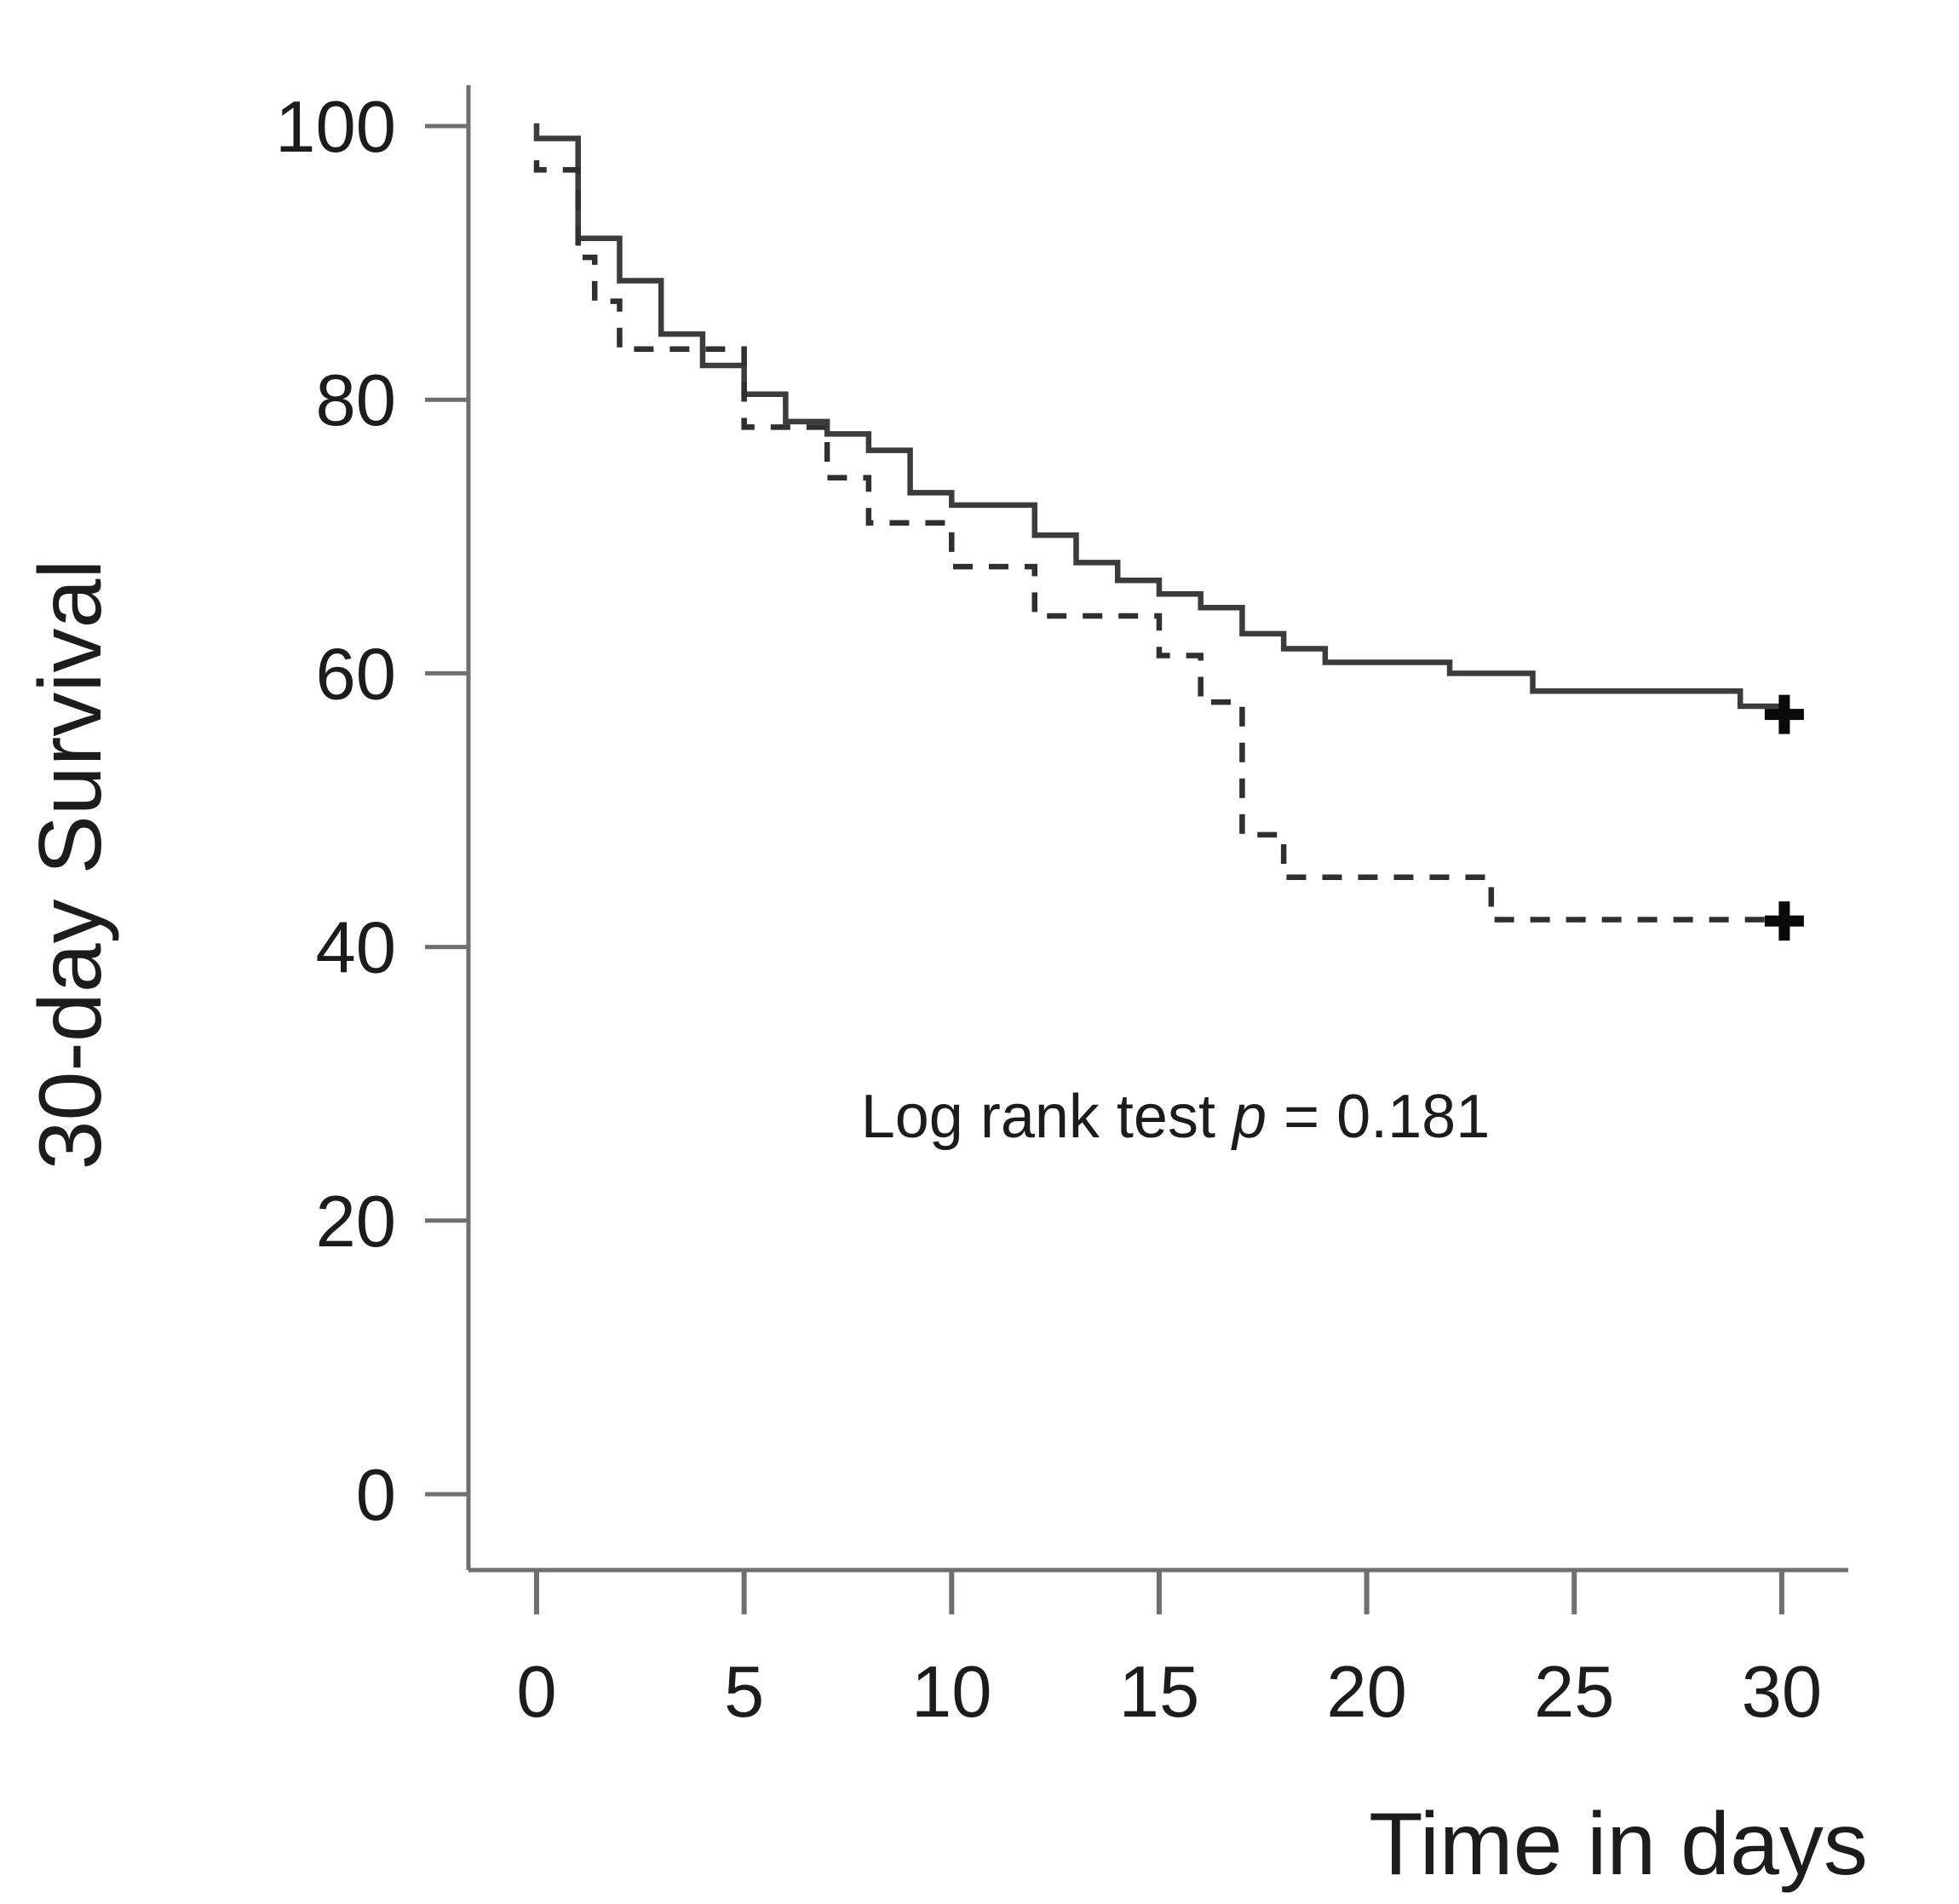 The image size is (1959, 1904). What do you see at coordinates (1574, 1692) in the screenshot?
I see `x-tick-label: 25` at bounding box center [1574, 1692].